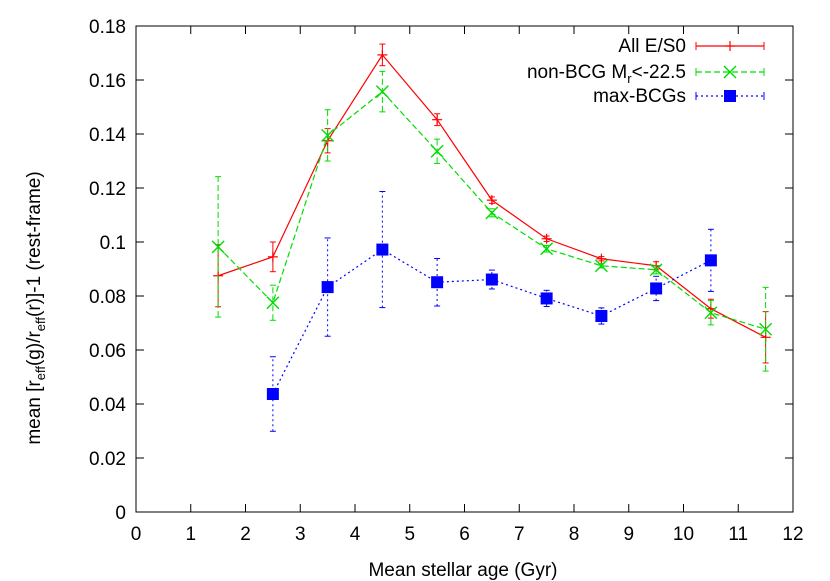 This screenshot has height=581, width=830. I want to click on y-tick-label: 0.04, so click(107, 405).